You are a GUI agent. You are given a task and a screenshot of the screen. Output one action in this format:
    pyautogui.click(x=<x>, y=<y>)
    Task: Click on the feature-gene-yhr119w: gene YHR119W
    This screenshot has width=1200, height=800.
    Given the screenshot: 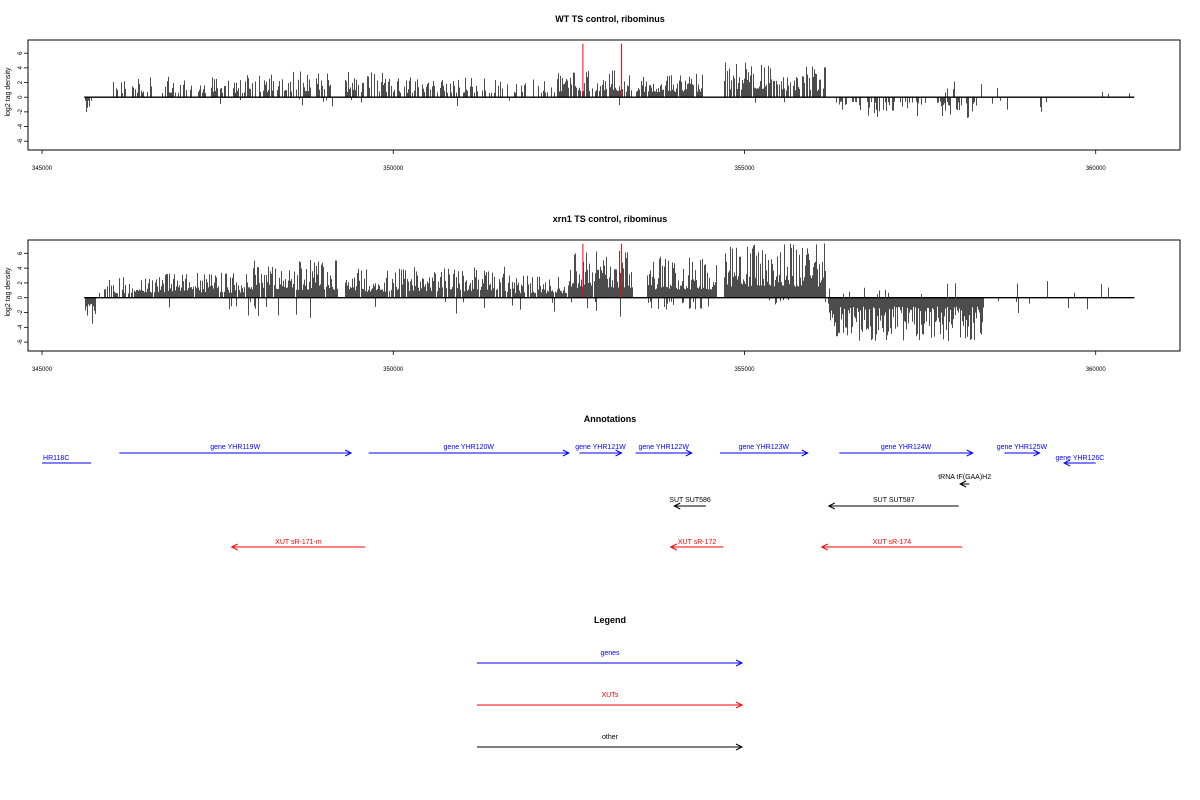 What is the action you would take?
    pyautogui.click(x=236, y=450)
    